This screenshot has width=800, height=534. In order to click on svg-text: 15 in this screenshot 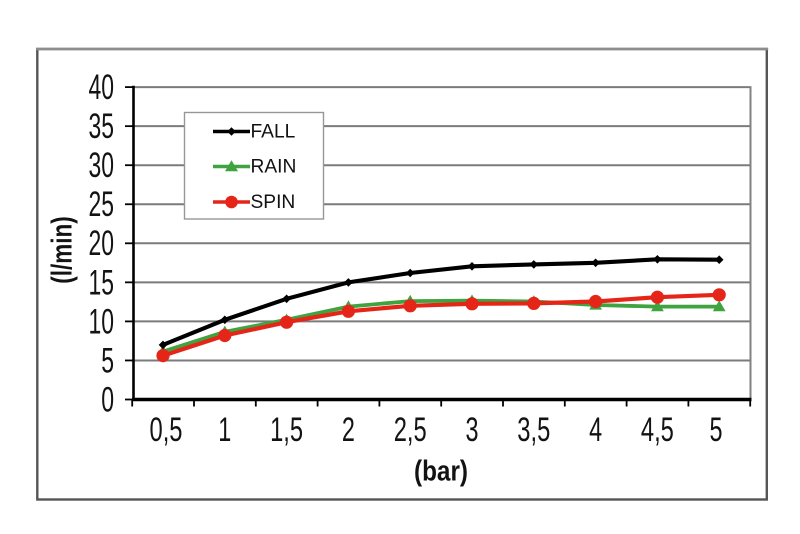, I will do `click(102, 282)`.